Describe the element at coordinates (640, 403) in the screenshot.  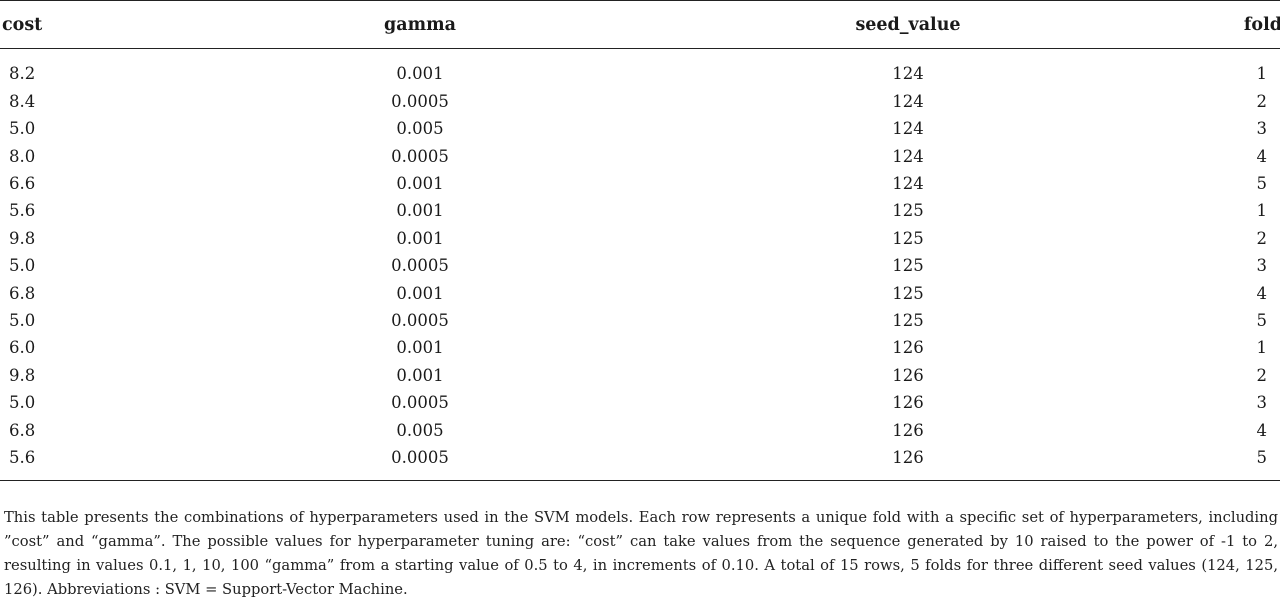
I see `table-row: 5.0 0.0005 126 3` at that location.